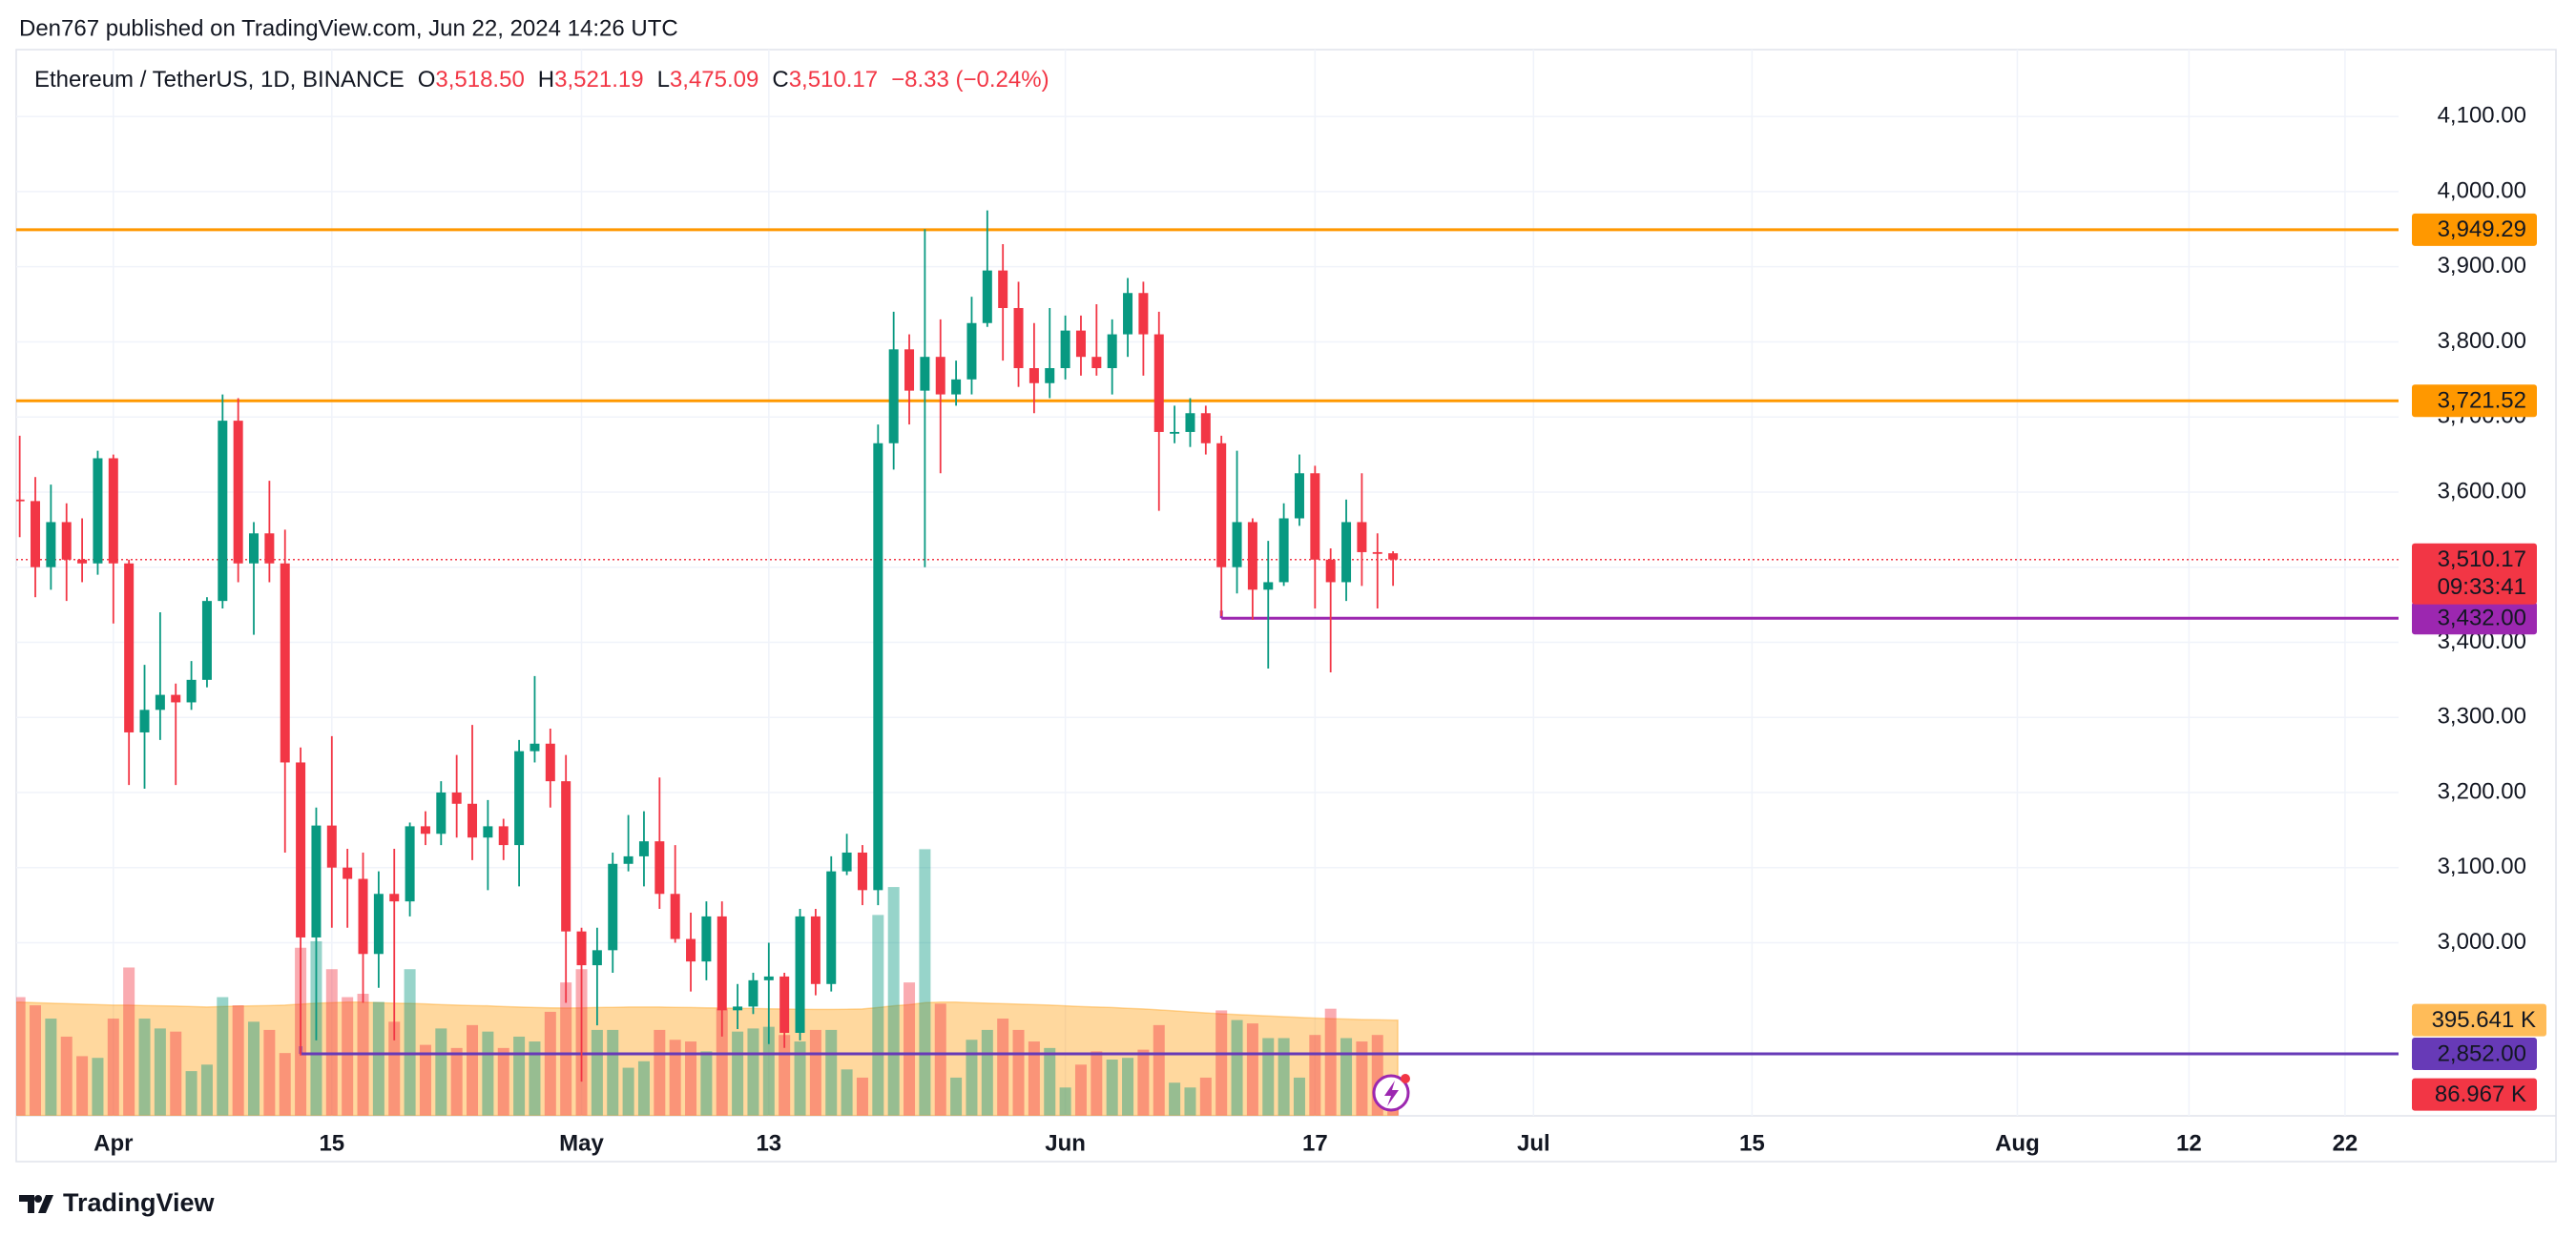  I want to click on volume-label-box, so click(2474, 1094).